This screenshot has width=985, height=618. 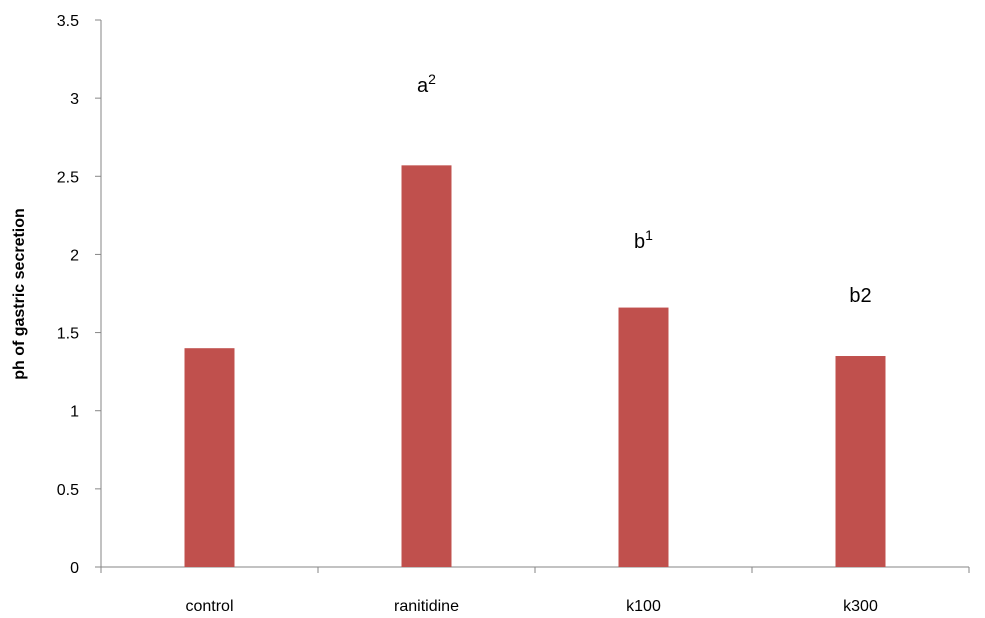 I want to click on annotation-superscript: 1, so click(x=649, y=235).